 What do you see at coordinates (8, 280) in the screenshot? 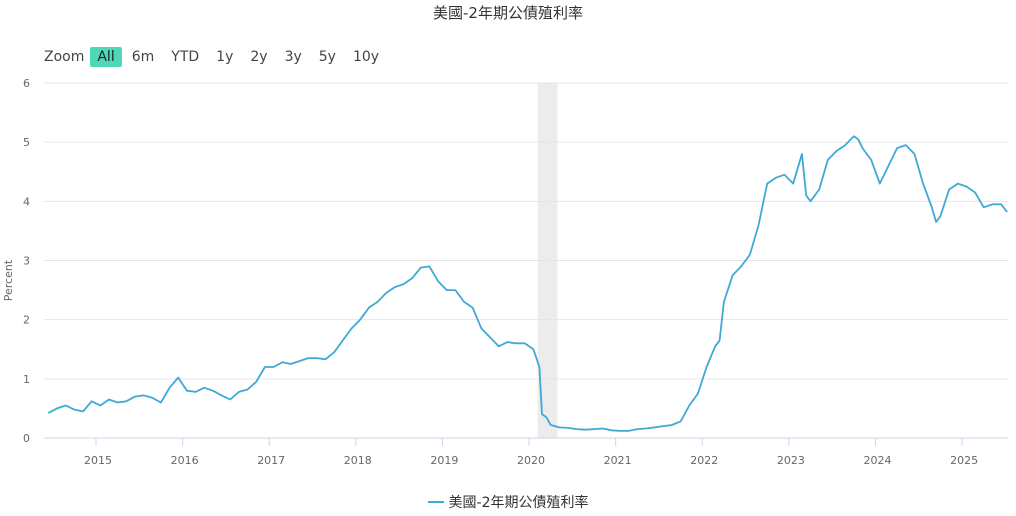
I see `y-axis-label: Percent` at bounding box center [8, 280].